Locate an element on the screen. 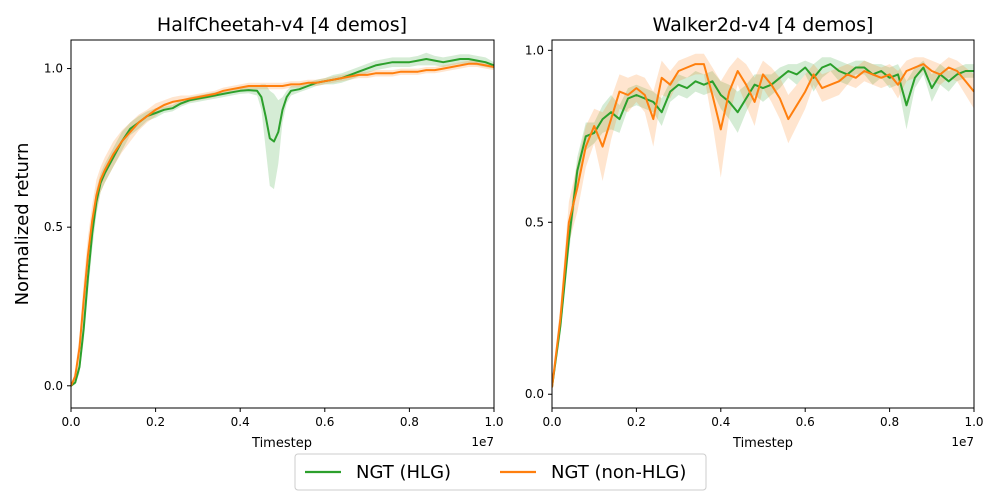  legend: NGT (HLG) NGT (non-HLG) is located at coordinates (500, 472).